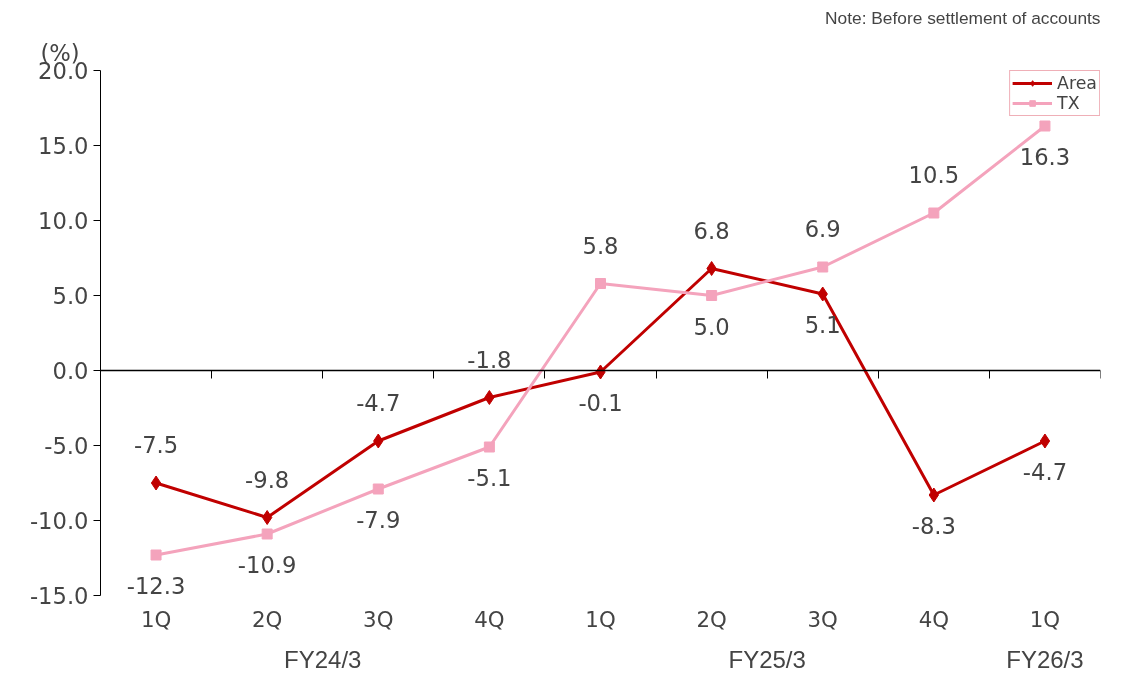 The width and height of the screenshot is (1122, 684). Describe the element at coordinates (1077, 83) in the screenshot. I see `legend-label: Area` at that location.